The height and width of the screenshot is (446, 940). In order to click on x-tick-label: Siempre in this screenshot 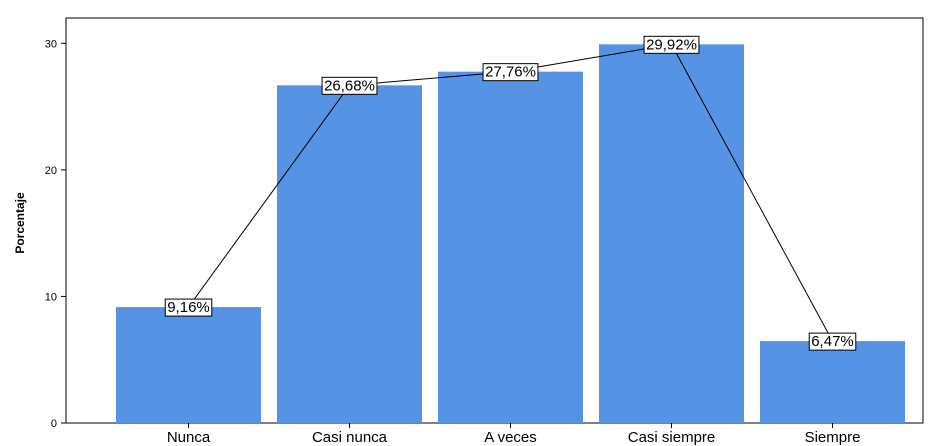, I will do `click(833, 437)`.